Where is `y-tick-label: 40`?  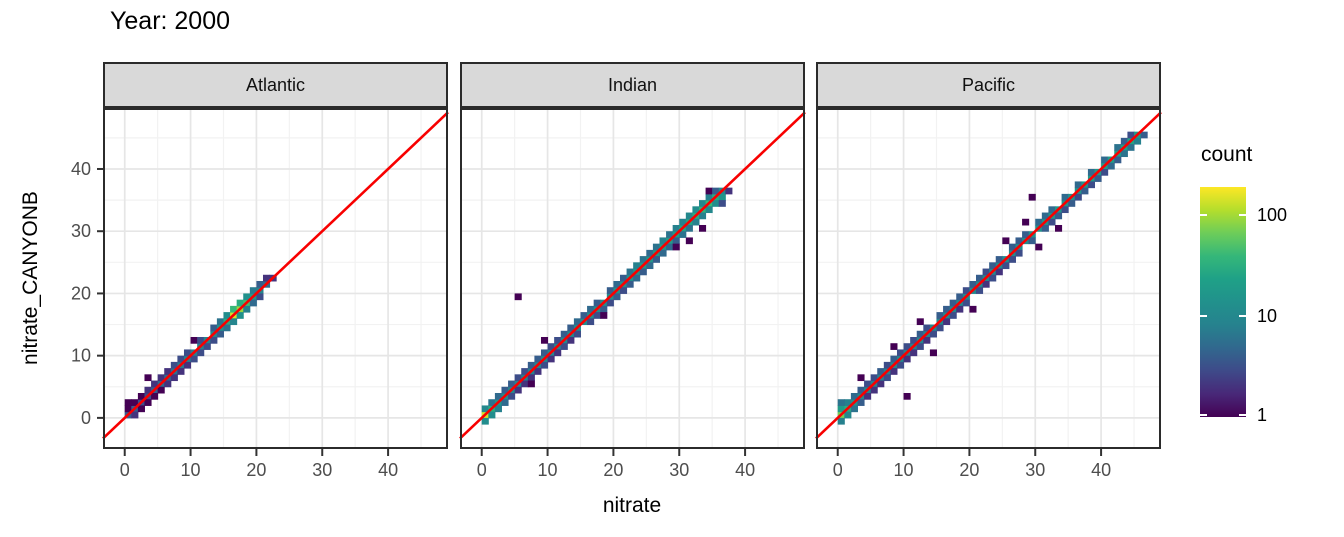
y-tick-label: 40 is located at coordinates (81, 169).